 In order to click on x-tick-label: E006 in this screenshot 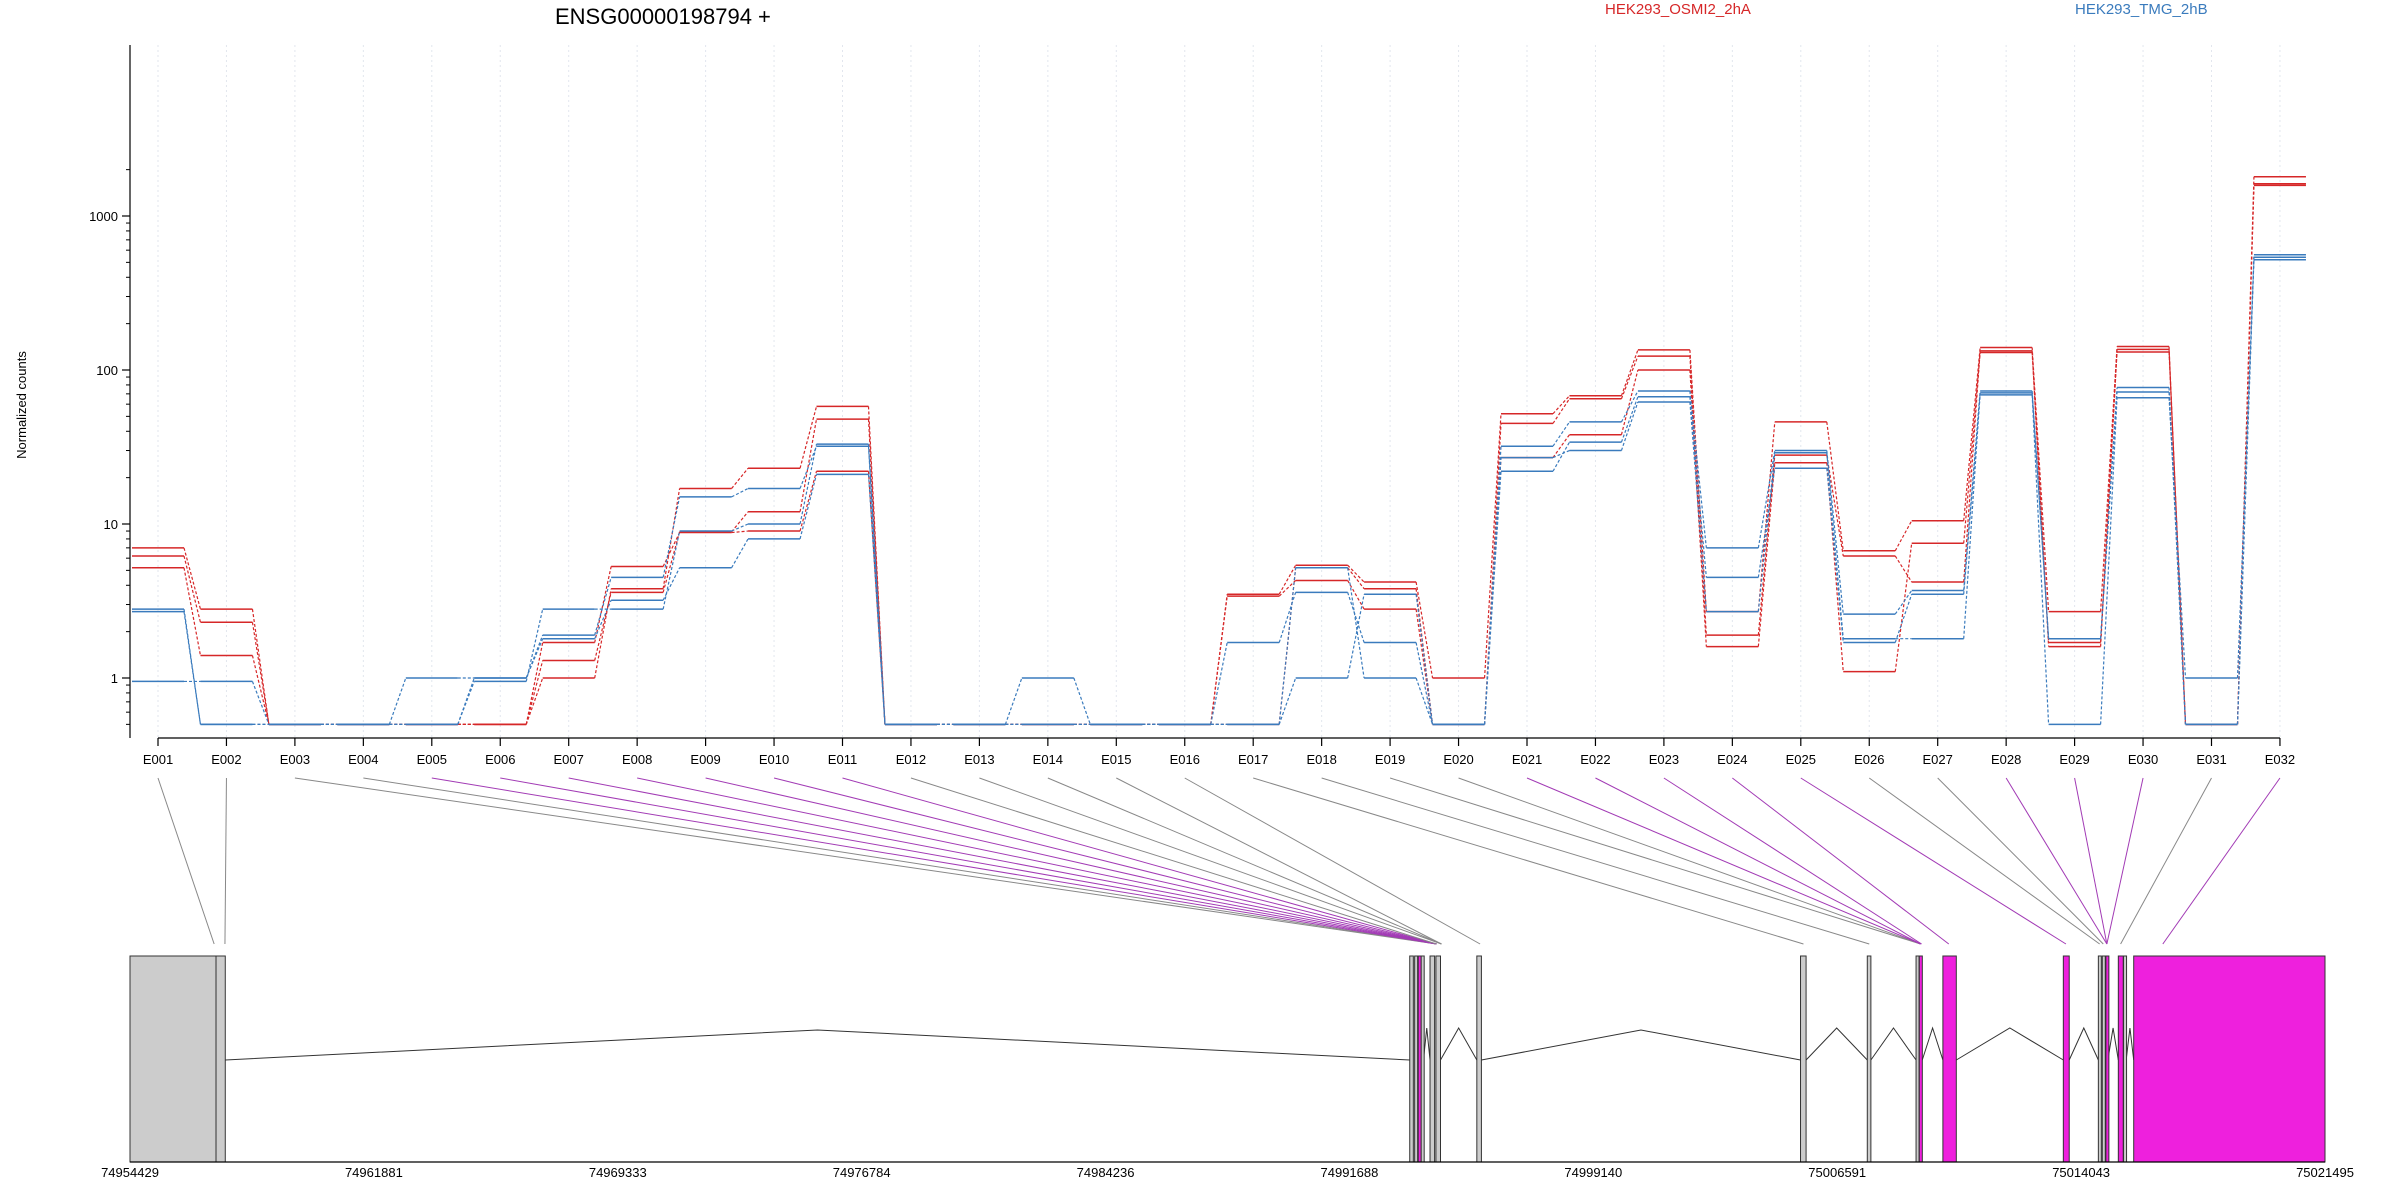, I will do `click(500, 759)`.